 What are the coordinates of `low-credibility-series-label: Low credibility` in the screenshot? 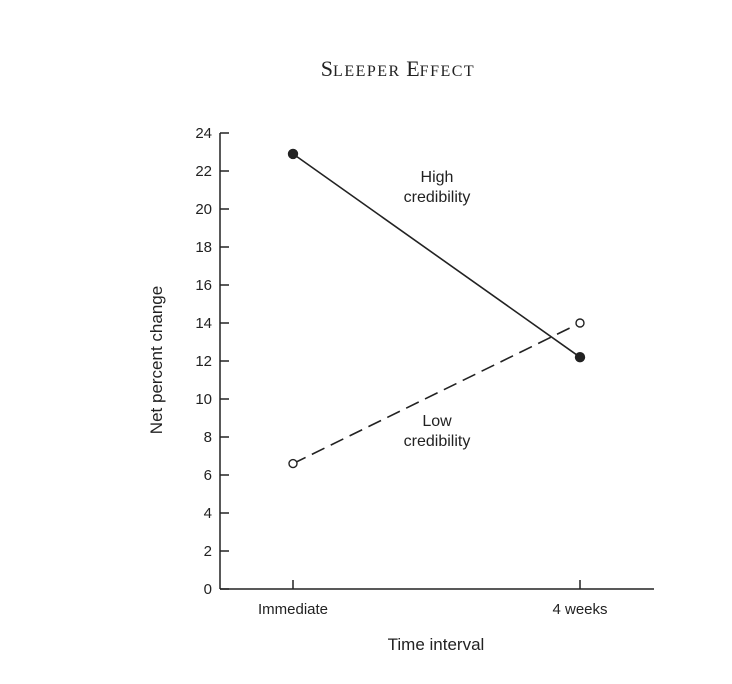 It's located at (437, 431).